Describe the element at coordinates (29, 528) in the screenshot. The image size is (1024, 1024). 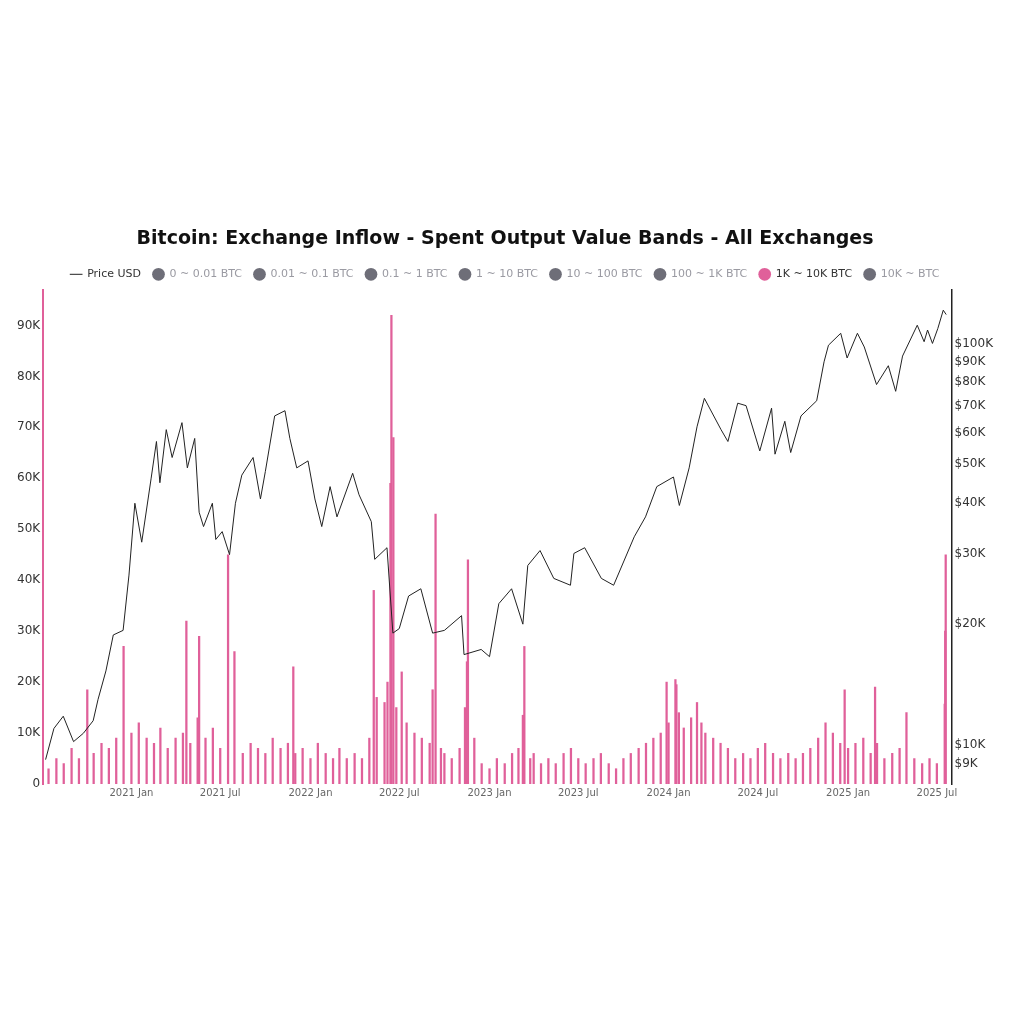
I see `y-tick-label: 50K` at that location.